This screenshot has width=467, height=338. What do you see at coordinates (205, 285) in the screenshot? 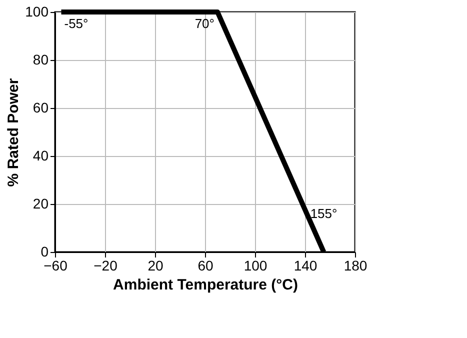
I see `x-axis-title: Ambient Temperature (°C)` at bounding box center [205, 285].